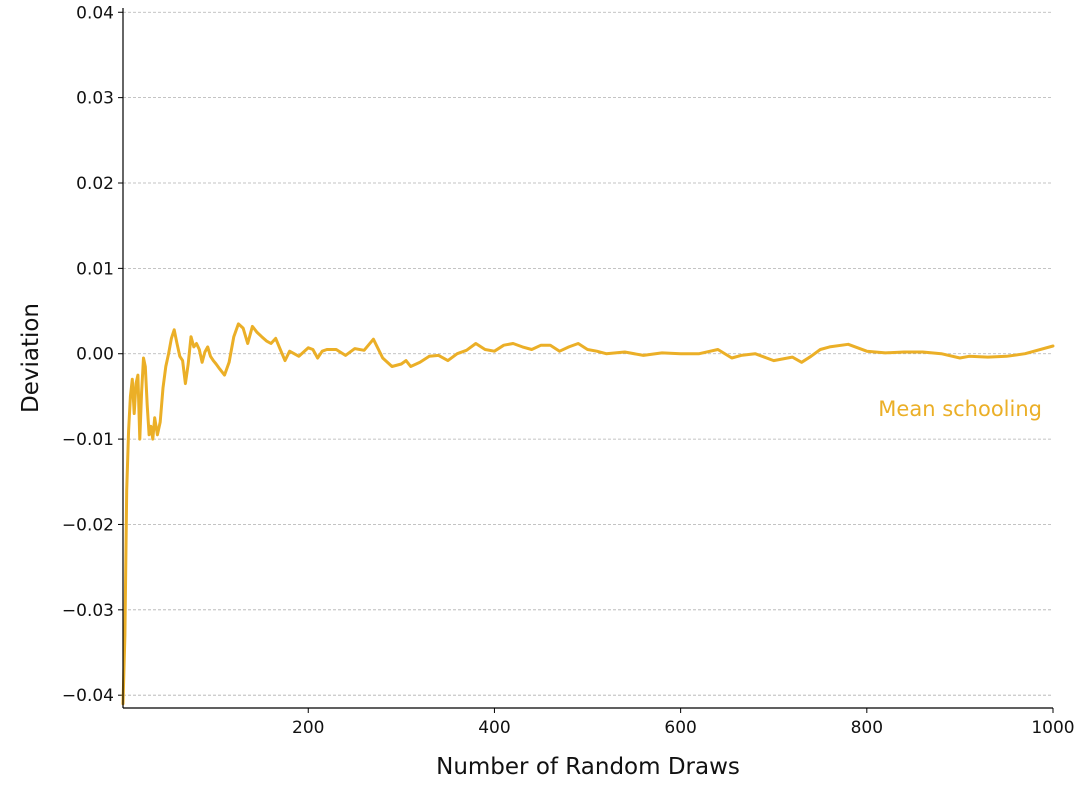  I want to click on x-axis-ticks: 200 400 600 800 1000, so click(683, 723).